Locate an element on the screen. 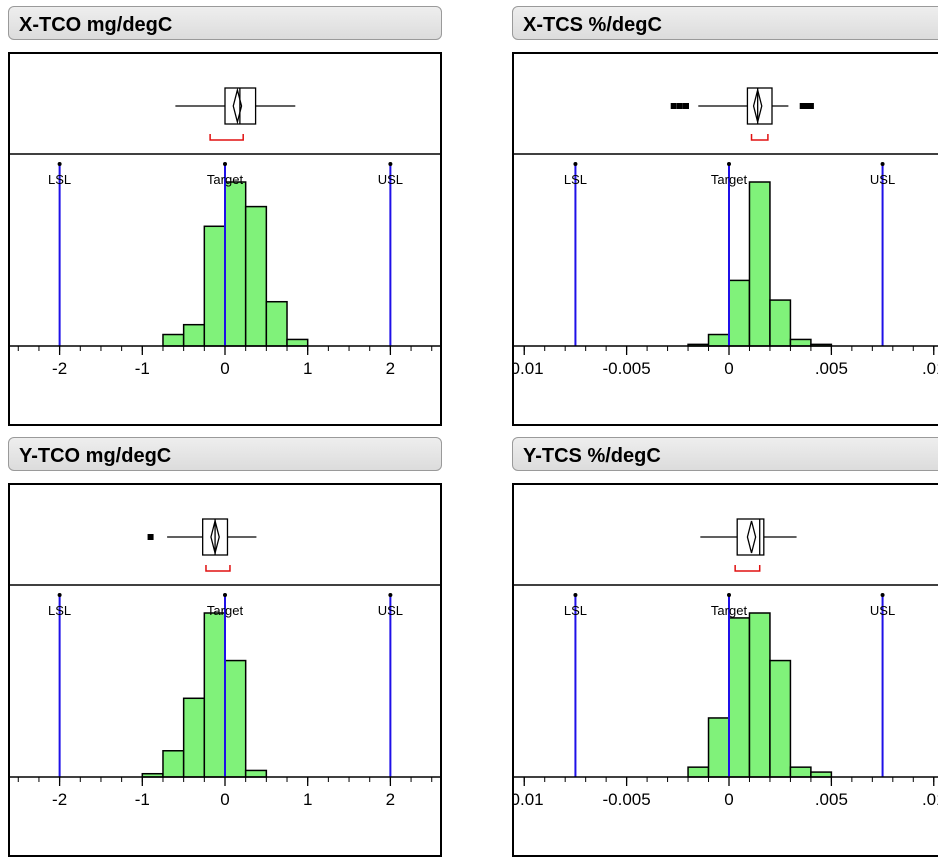 The height and width of the screenshot is (857, 938). panel-header: X-TCS %/degC is located at coordinates (725, 23).